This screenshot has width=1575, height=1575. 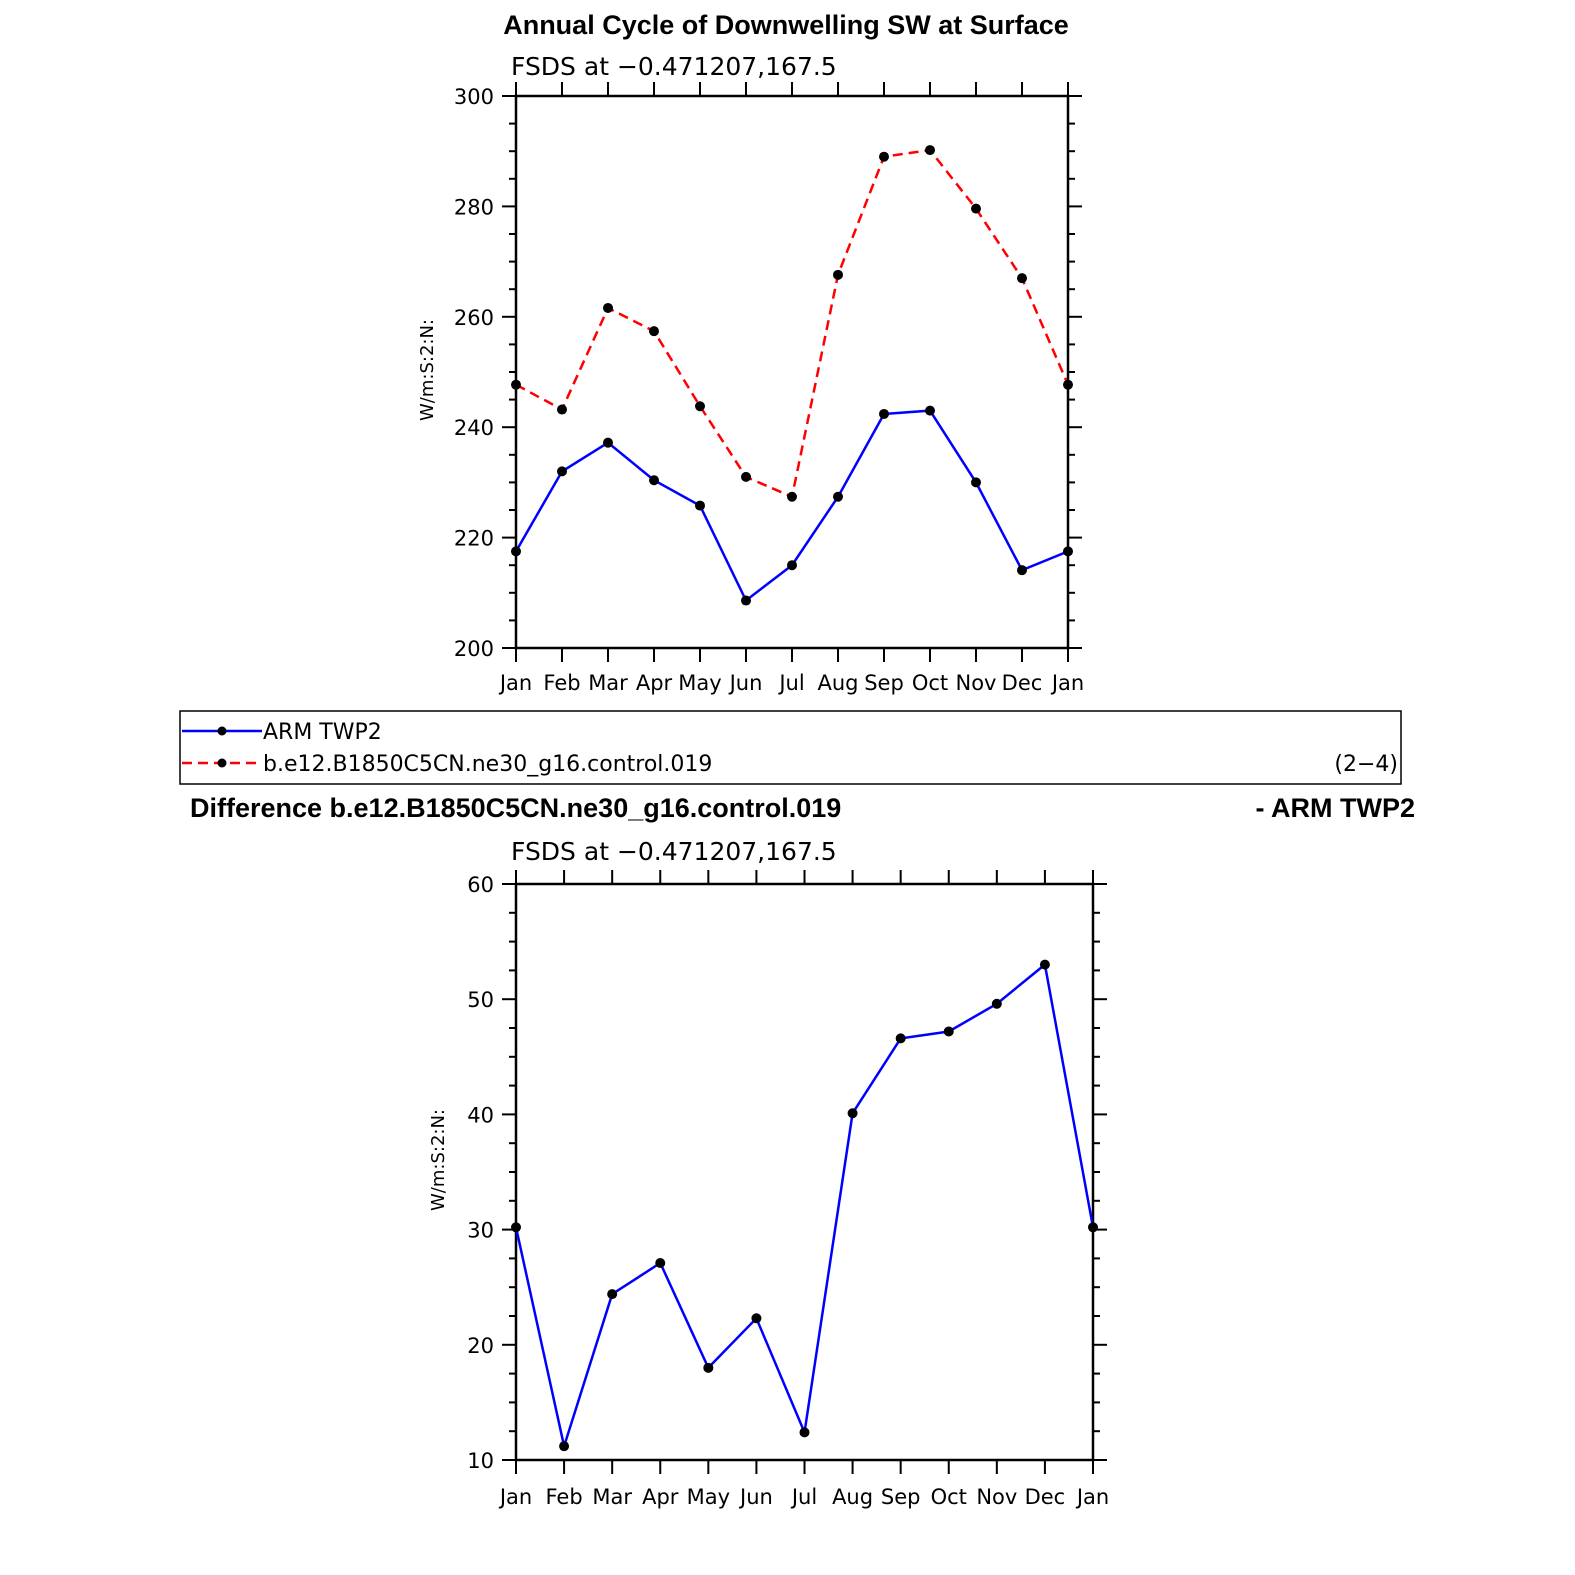 I want to click on legend-label: b.e12.B1850C5CN.ne30_g16.control.019, so click(x=487, y=764).